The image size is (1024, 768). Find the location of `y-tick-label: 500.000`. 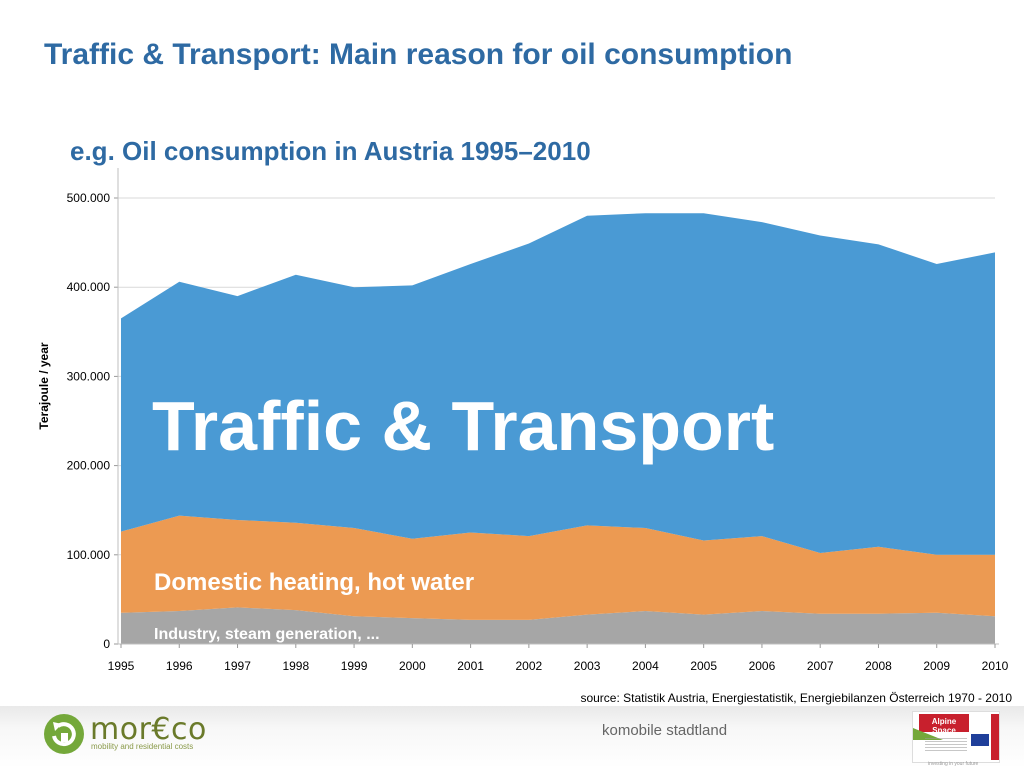

y-tick-label: 500.000 is located at coordinates (89, 198).